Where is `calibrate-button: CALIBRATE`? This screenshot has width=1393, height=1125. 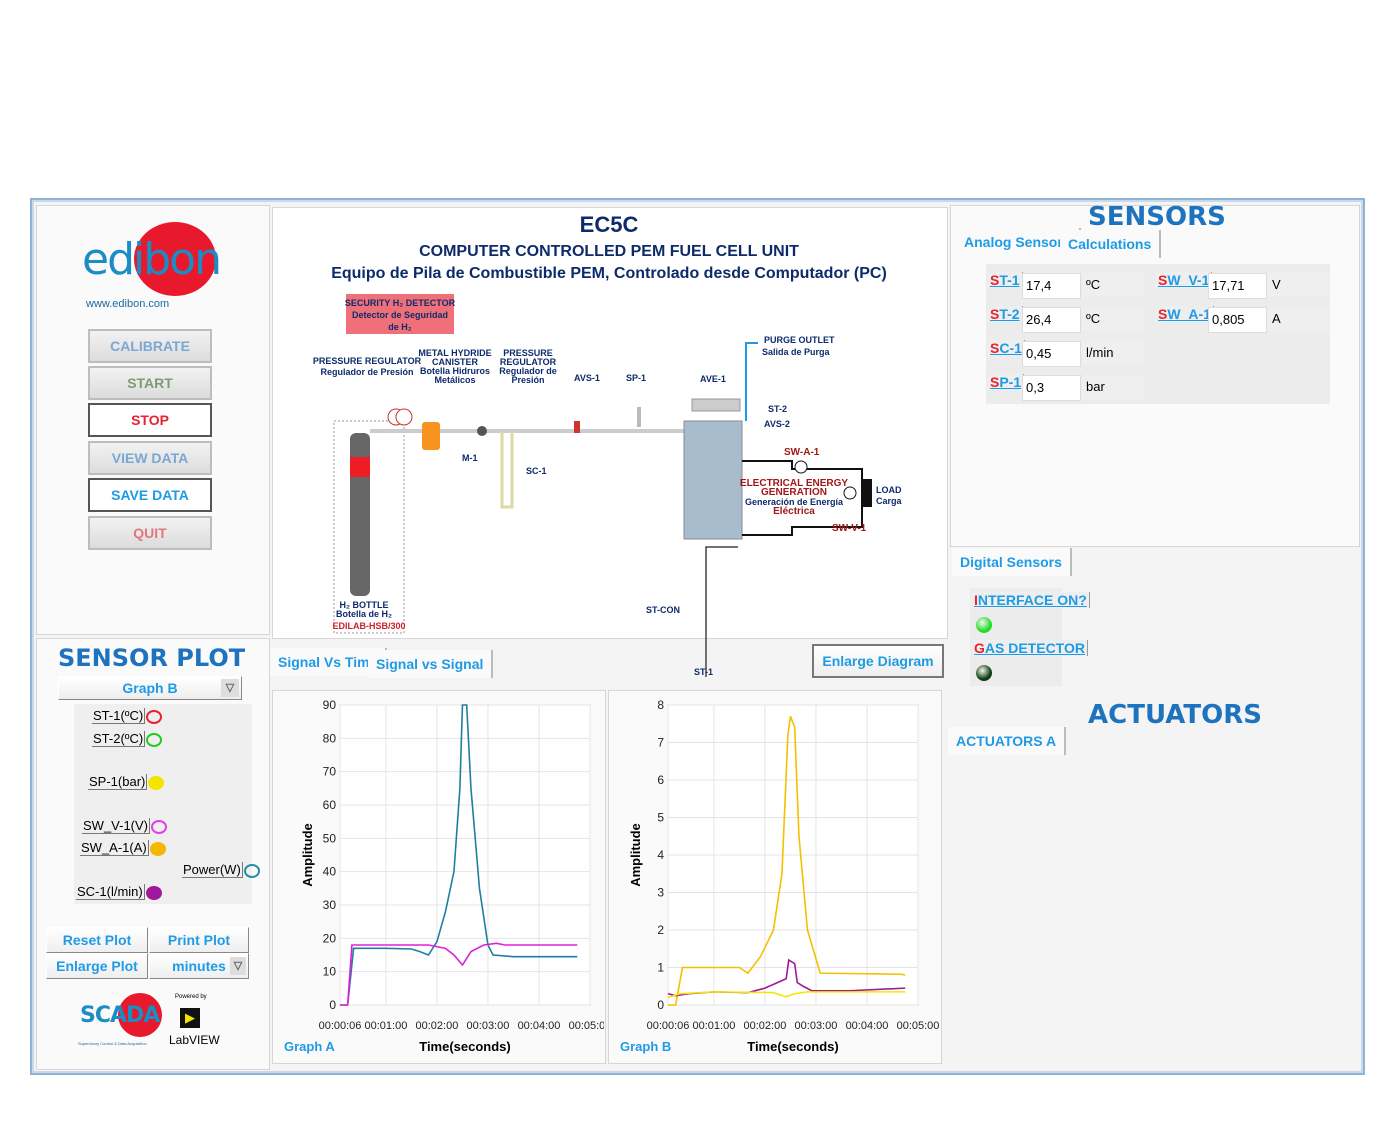 calibrate-button: CALIBRATE is located at coordinates (150, 346).